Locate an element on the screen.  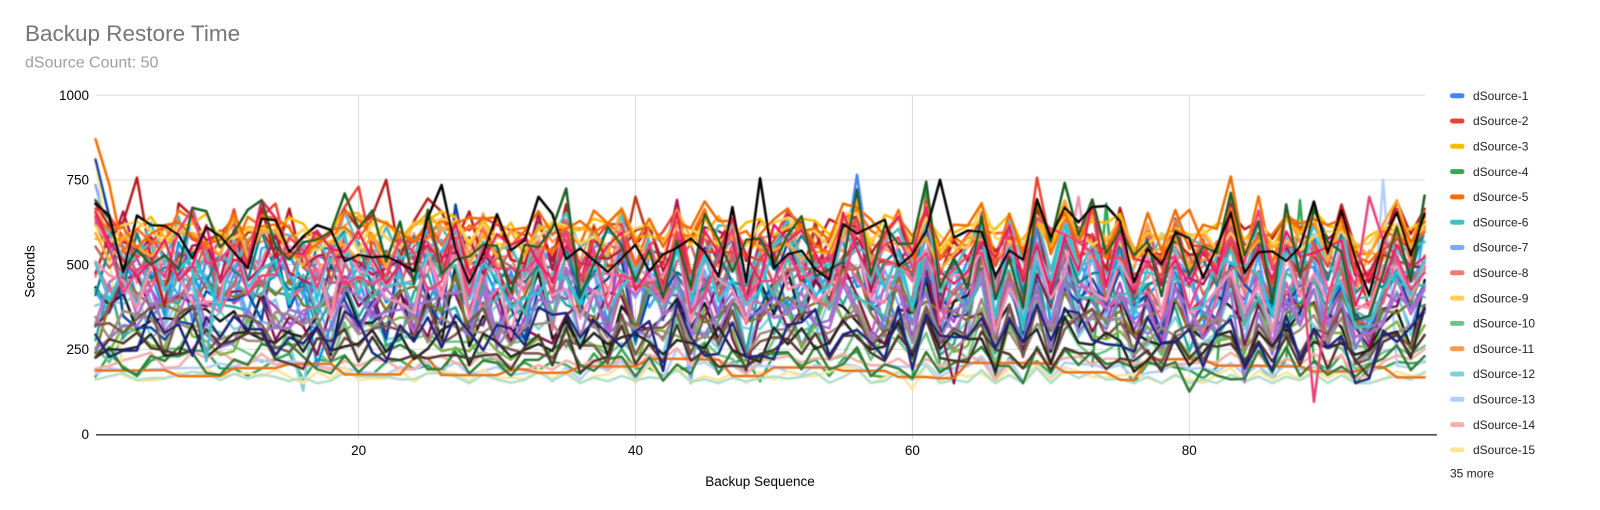
svg-text: 1000 is located at coordinates (74, 95).